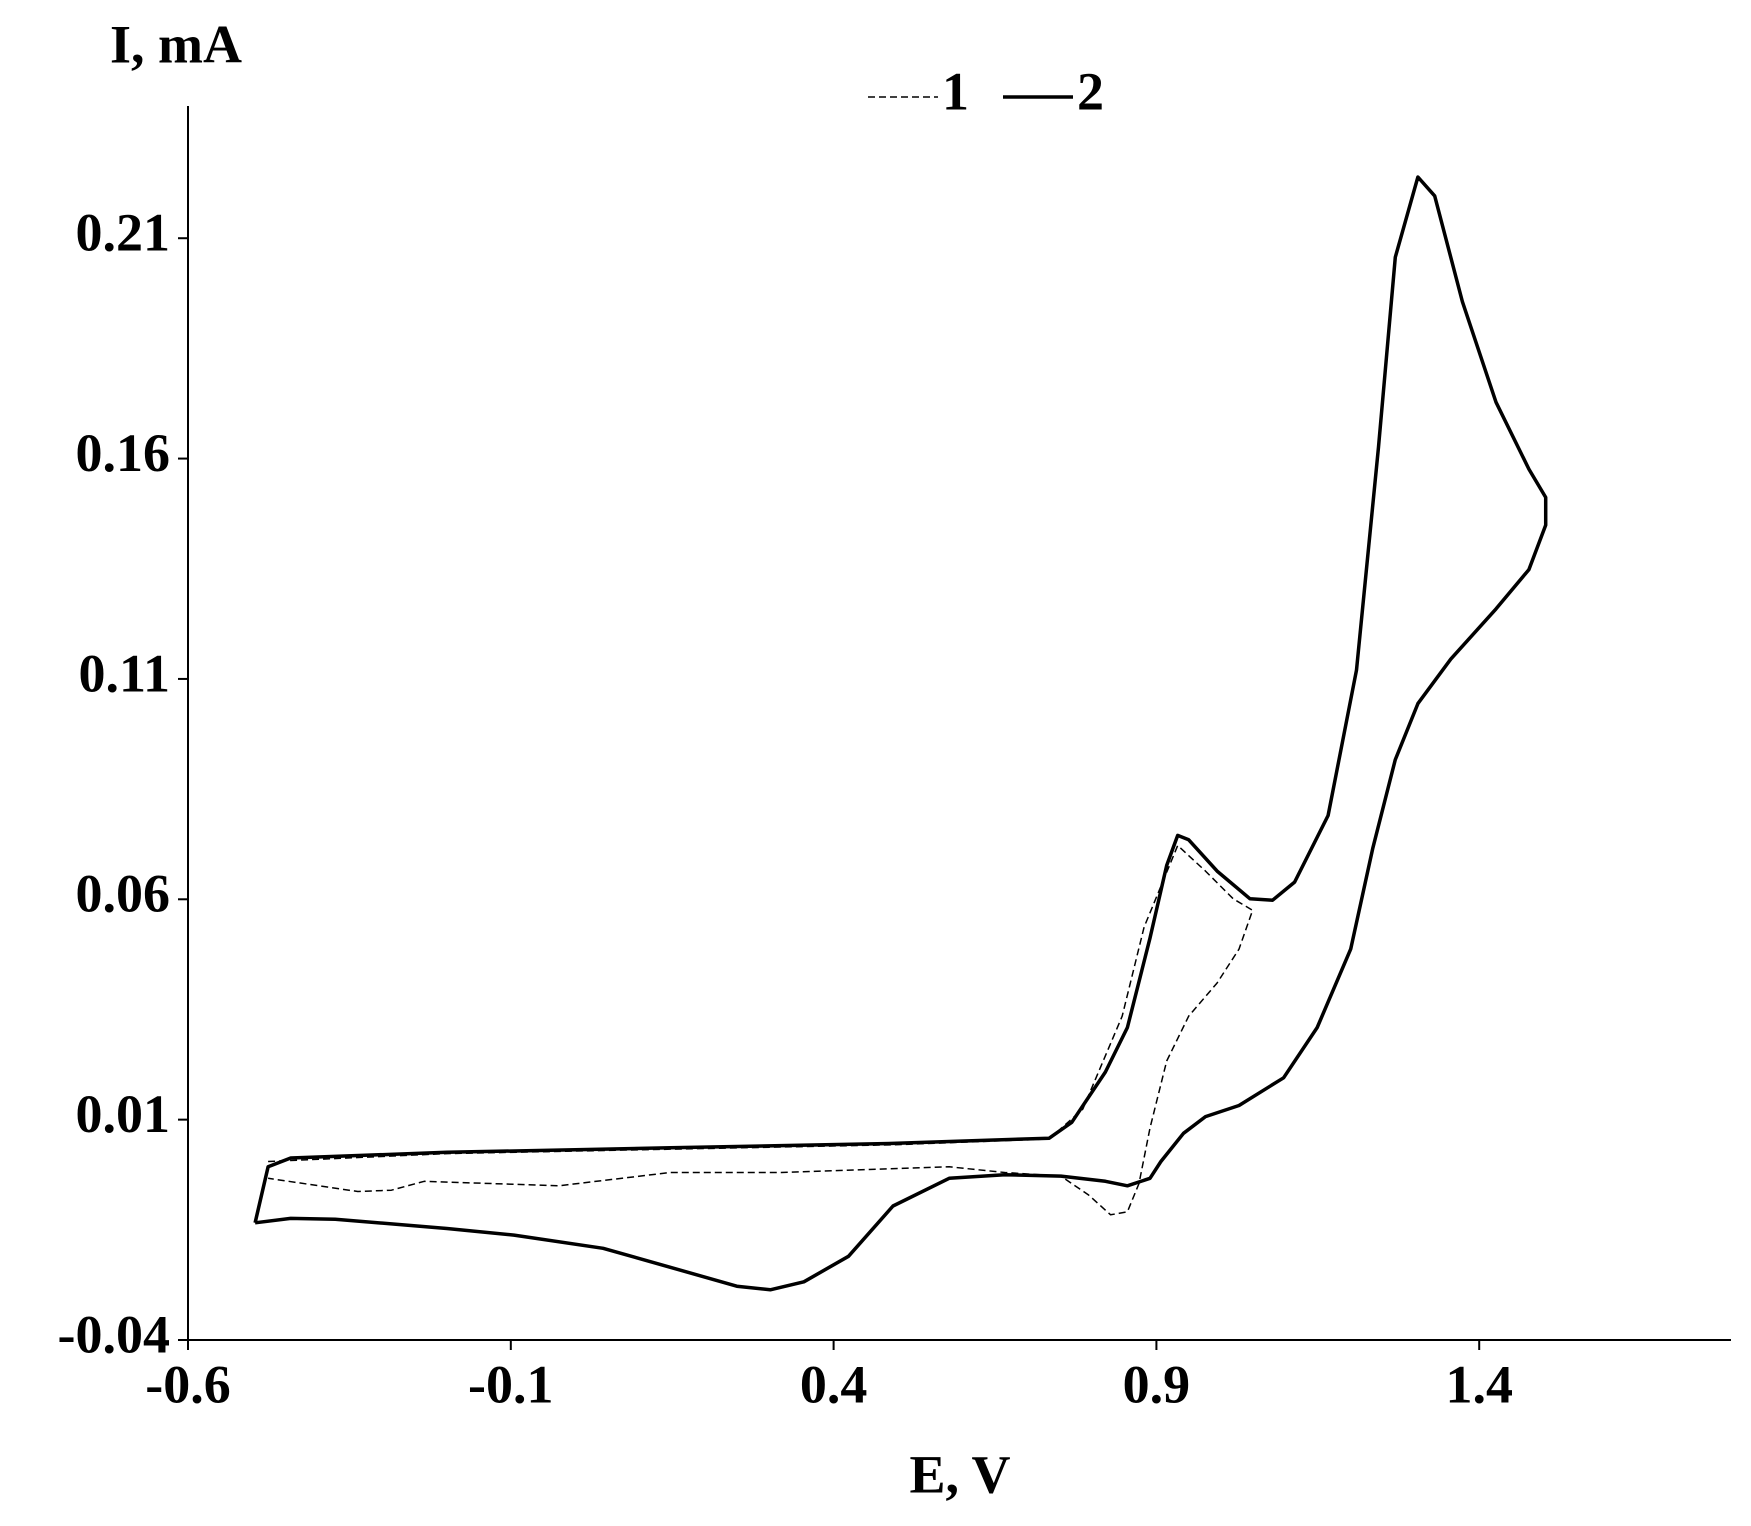 Image resolution: width=1751 pixels, height=1526 pixels. What do you see at coordinates (114, 1334) in the screenshot?
I see `y-tick-label: -0.04` at bounding box center [114, 1334].